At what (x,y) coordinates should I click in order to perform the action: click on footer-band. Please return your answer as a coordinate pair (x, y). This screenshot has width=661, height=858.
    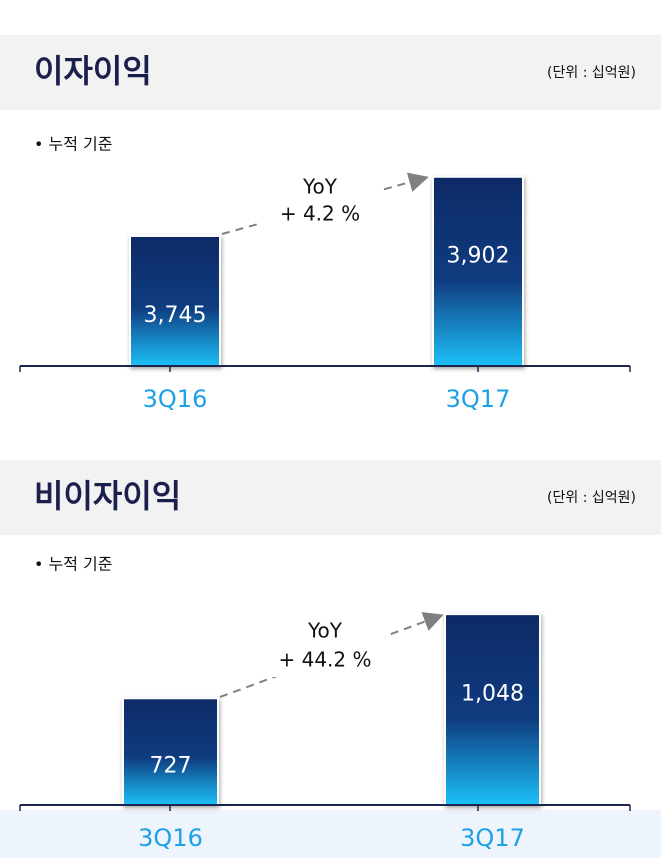
    Looking at the image, I should click on (330, 834).